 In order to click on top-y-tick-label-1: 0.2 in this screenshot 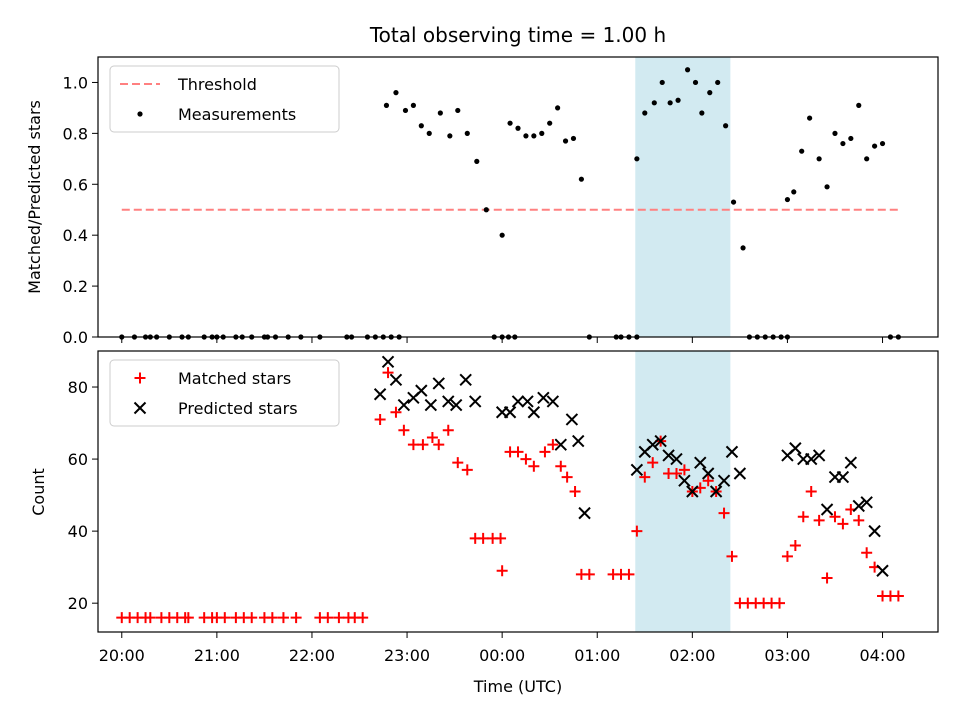, I will do `click(75, 286)`.